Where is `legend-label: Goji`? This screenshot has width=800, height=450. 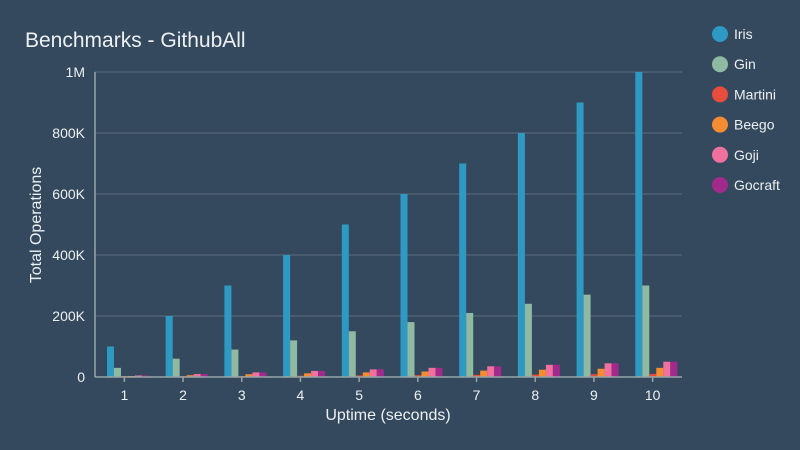
legend-label: Goji is located at coordinates (746, 155).